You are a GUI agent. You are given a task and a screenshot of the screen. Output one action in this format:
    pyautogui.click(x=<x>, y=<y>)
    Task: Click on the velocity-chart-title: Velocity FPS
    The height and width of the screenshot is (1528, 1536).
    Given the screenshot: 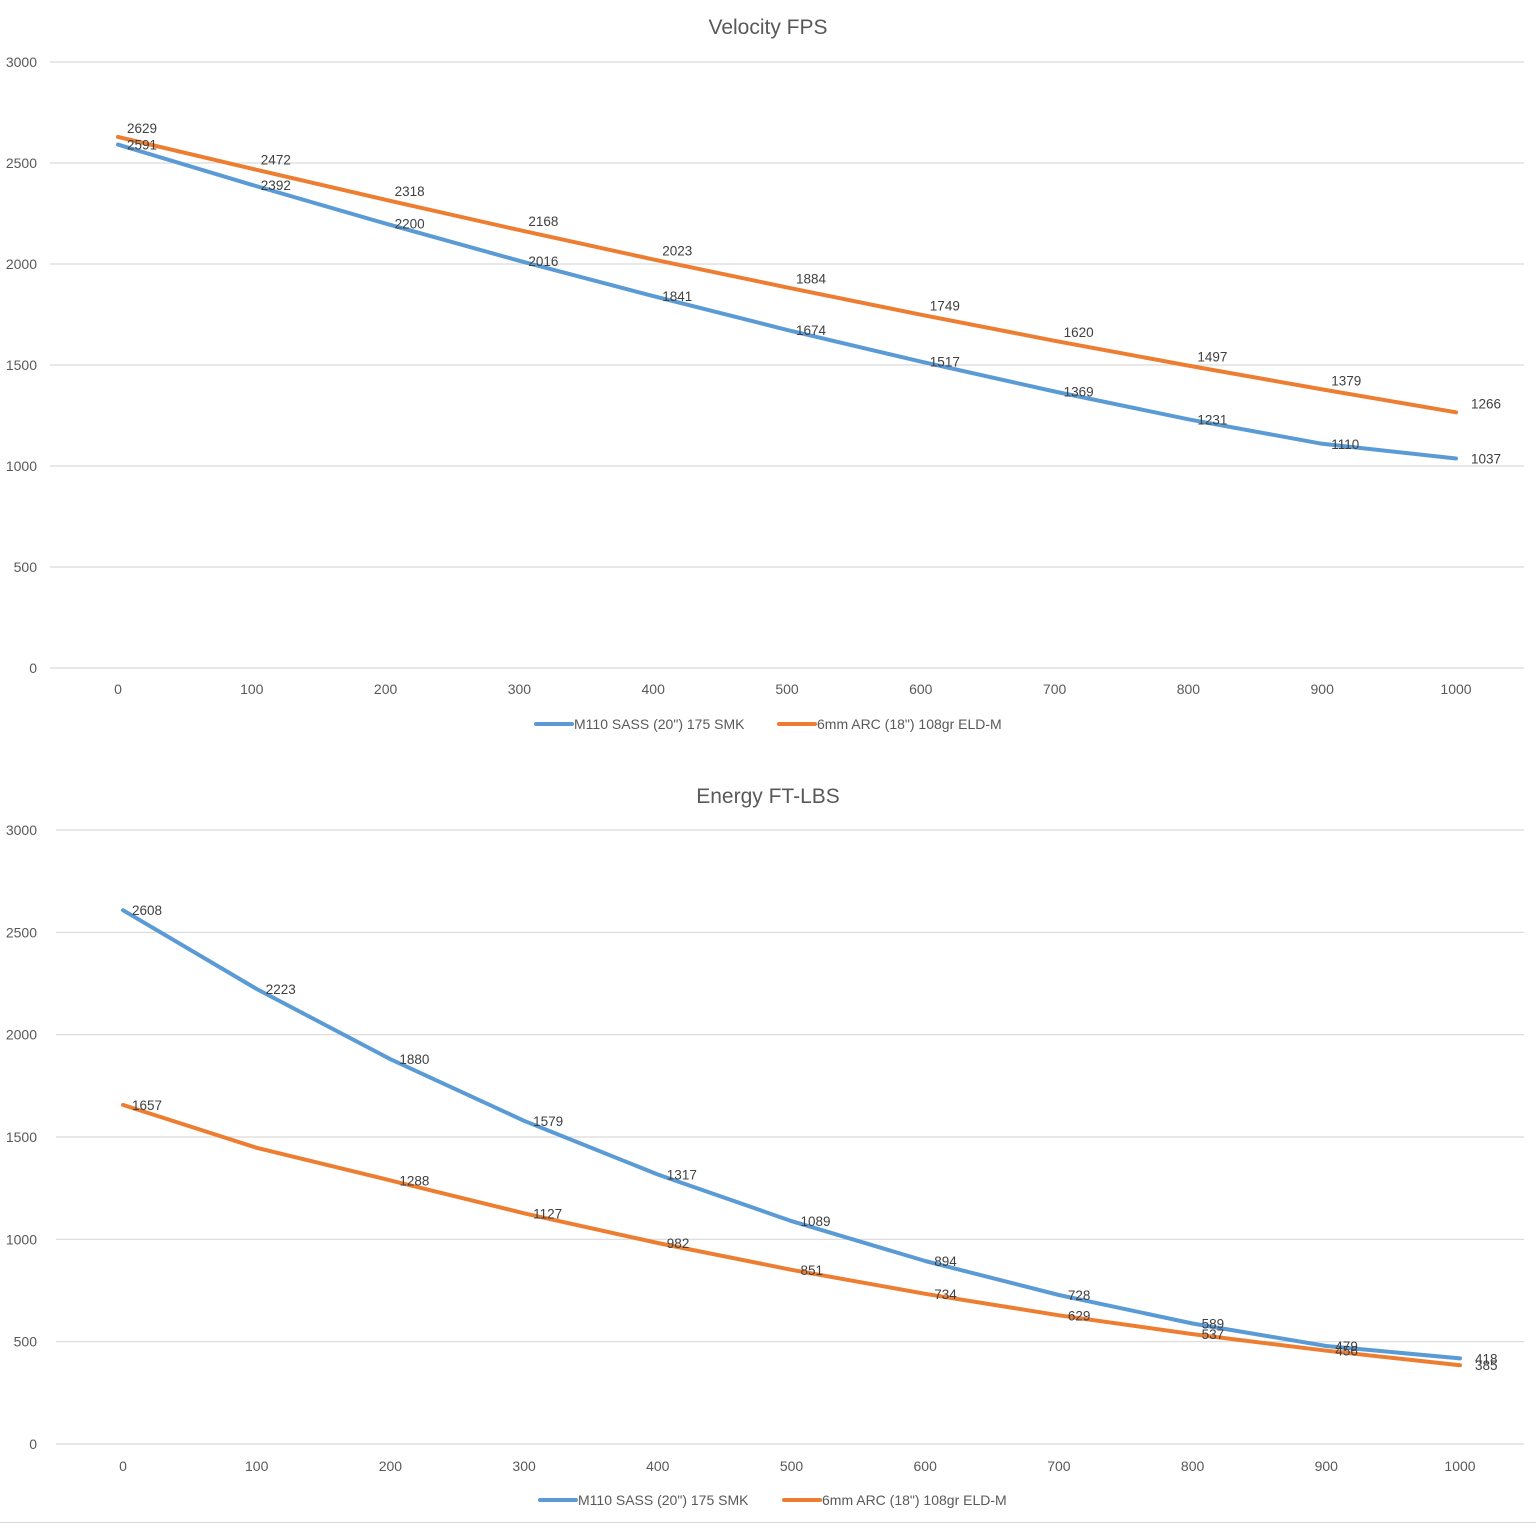 What is the action you would take?
    pyautogui.click(x=767, y=27)
    